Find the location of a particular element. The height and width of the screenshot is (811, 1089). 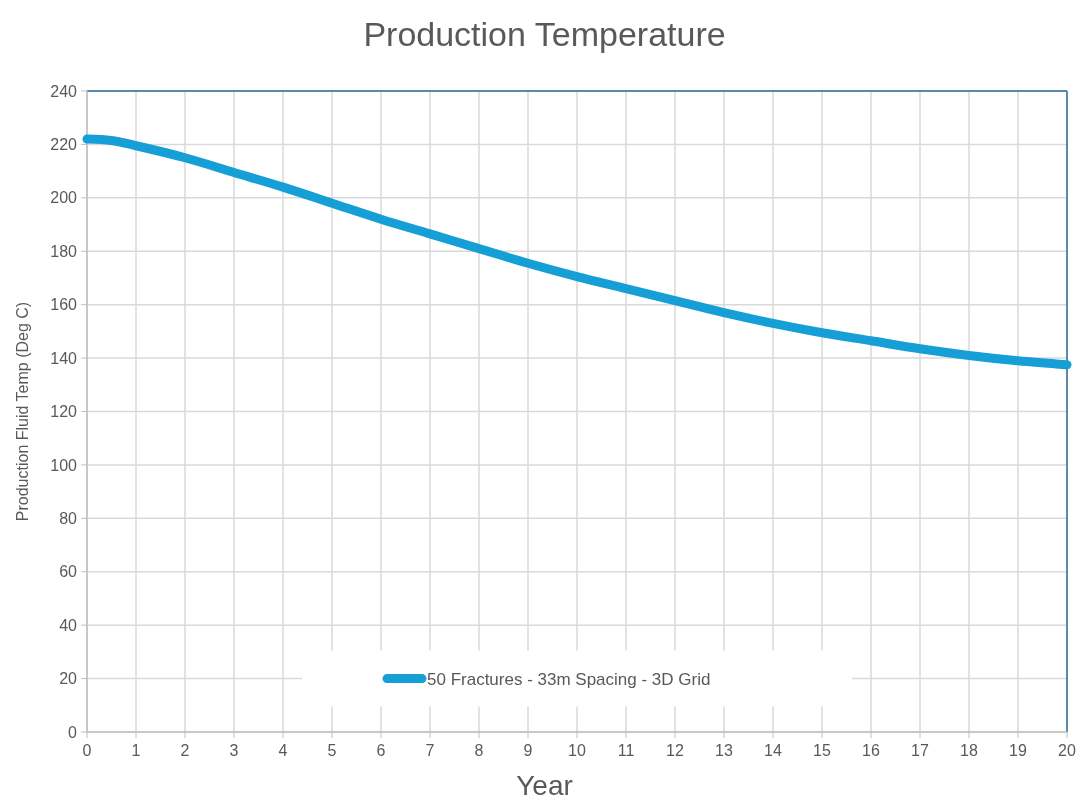

y-tick-label: 200 is located at coordinates (64, 198).